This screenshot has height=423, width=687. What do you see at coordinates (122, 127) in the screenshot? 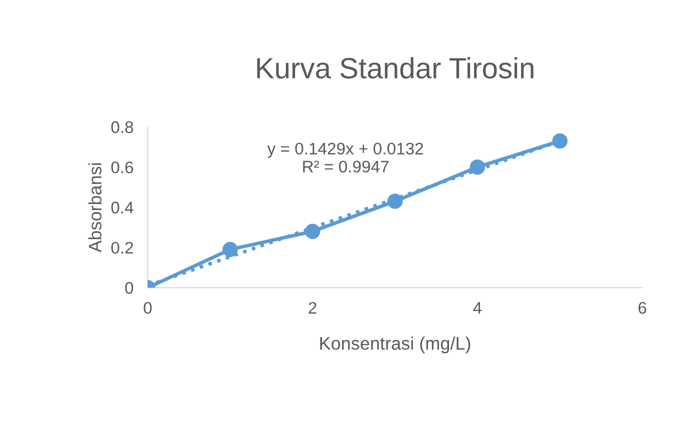
I see `y-tick-label: 0.8` at bounding box center [122, 127].